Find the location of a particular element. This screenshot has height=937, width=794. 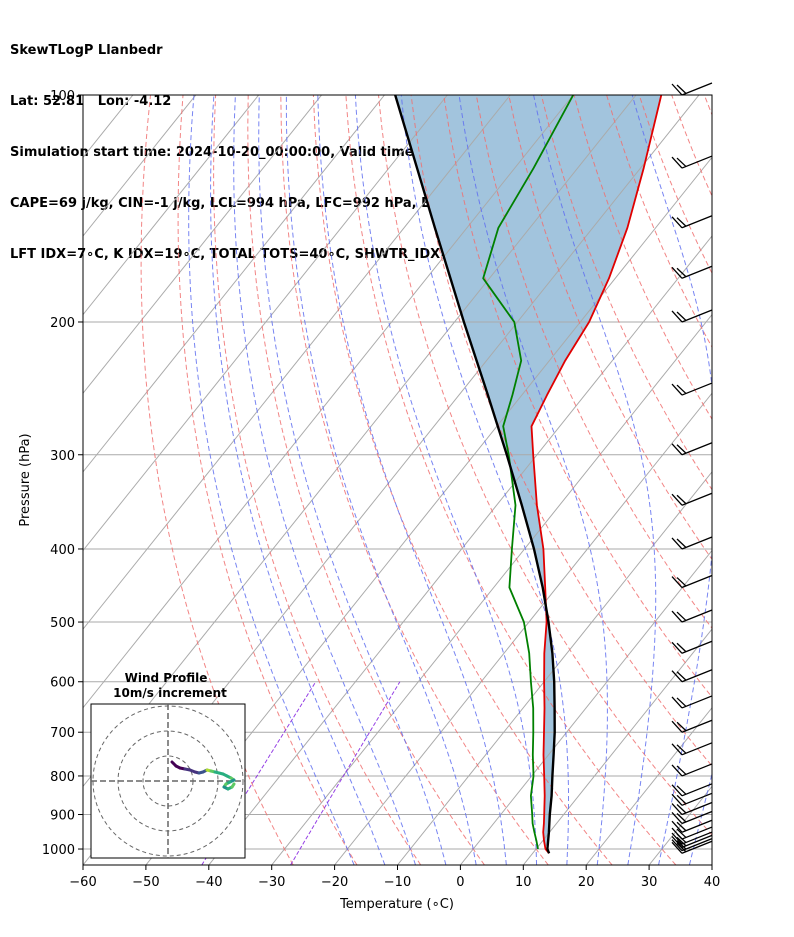

y-tick-label: 200 is located at coordinates (62, 323).